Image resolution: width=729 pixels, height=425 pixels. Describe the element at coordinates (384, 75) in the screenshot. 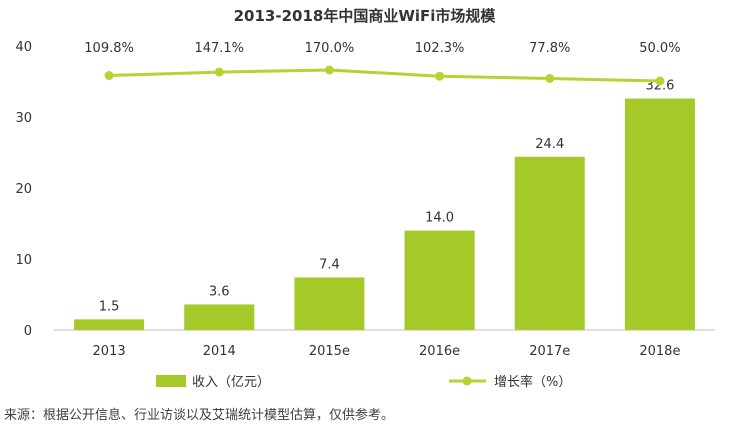

I see `growth-line` at that location.